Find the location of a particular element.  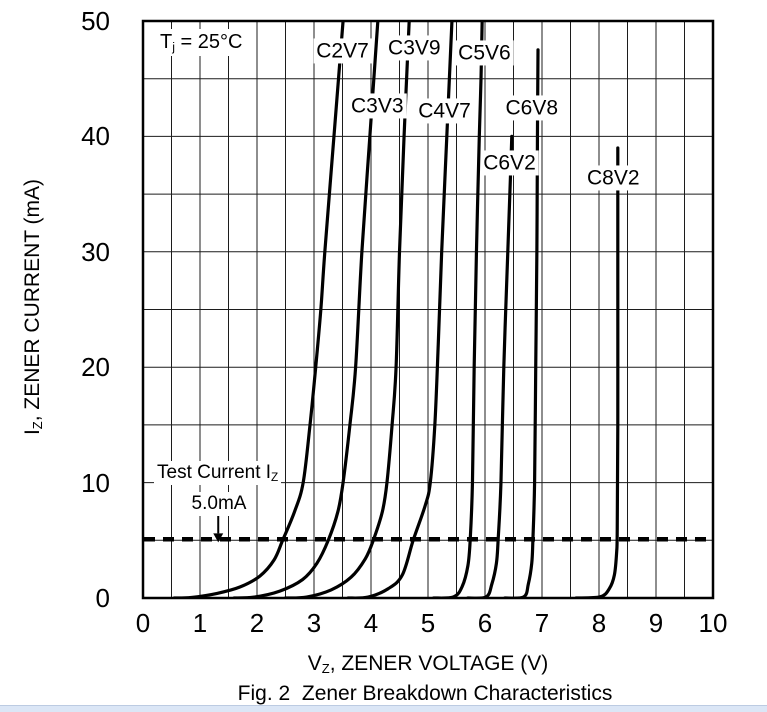

y-axis-symbol: I is located at coordinates (32, 432).